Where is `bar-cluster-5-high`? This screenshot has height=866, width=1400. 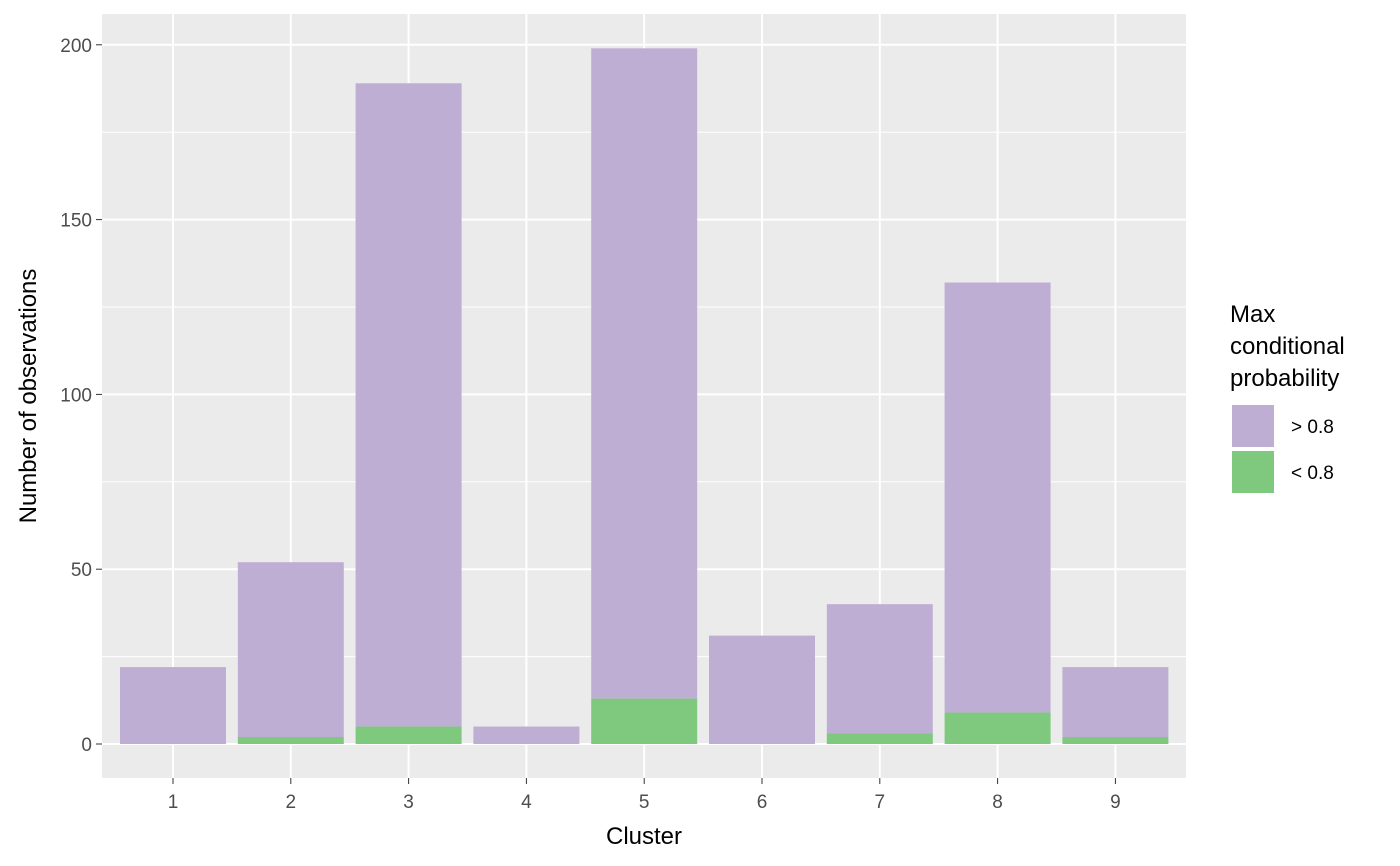
bar-cluster-5-high is located at coordinates (644, 373).